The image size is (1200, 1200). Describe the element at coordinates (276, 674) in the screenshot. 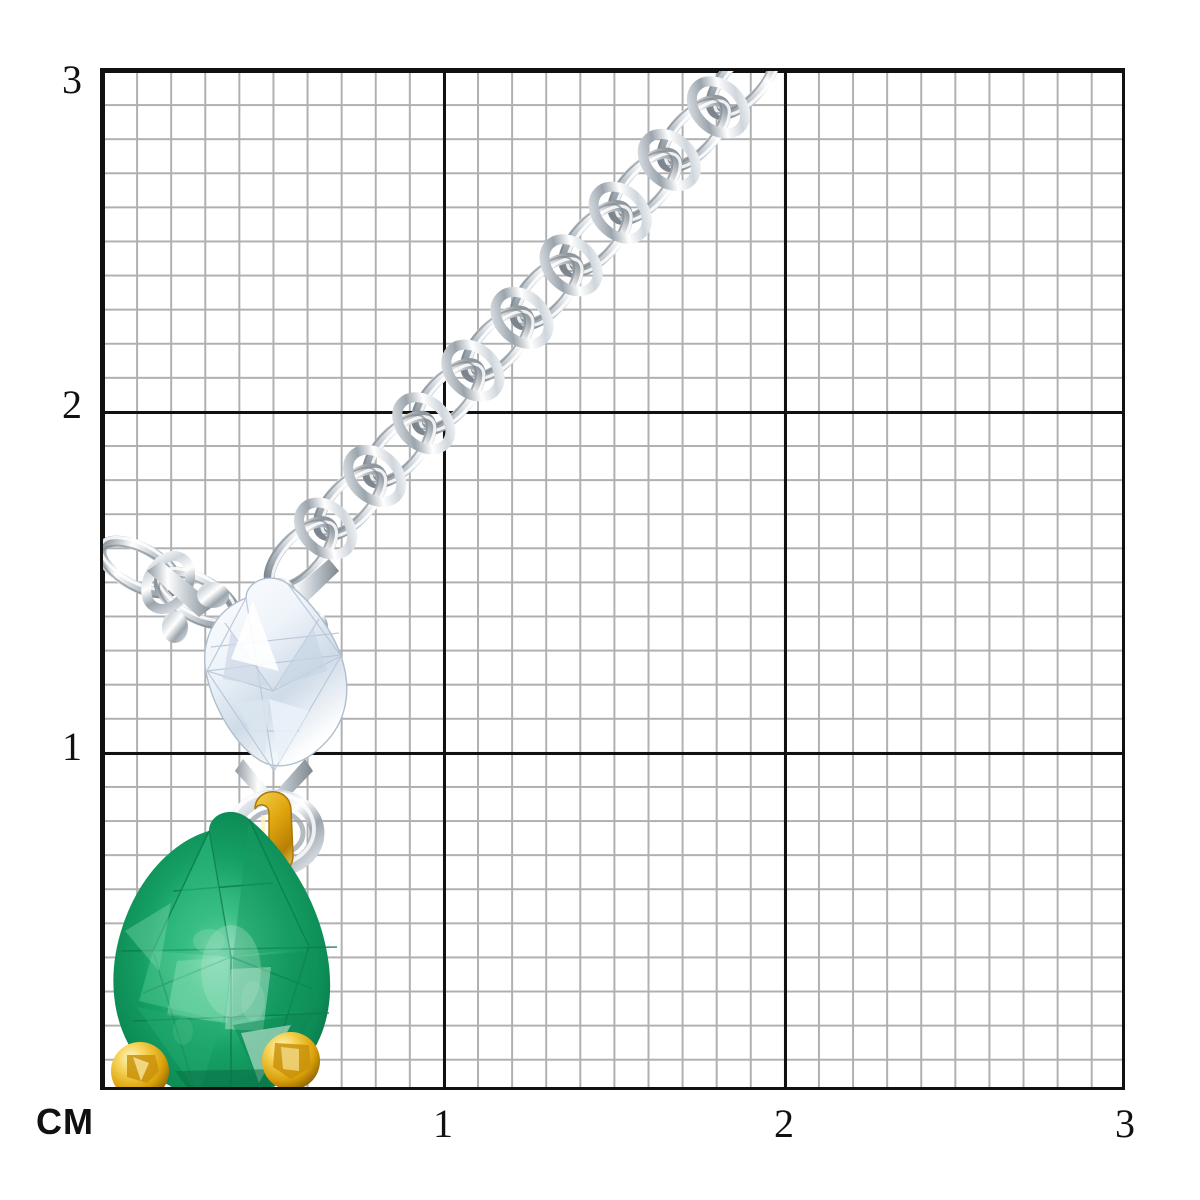

I see `diamond-gem` at that location.